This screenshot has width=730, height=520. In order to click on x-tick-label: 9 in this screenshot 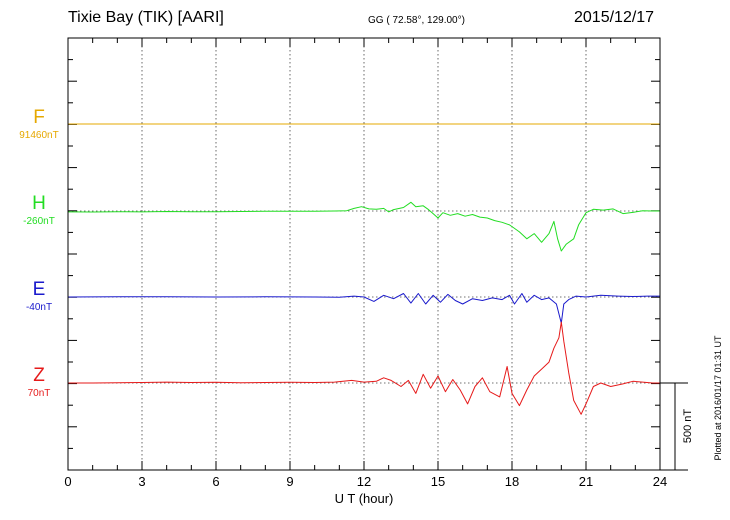, I will do `click(289, 481)`.